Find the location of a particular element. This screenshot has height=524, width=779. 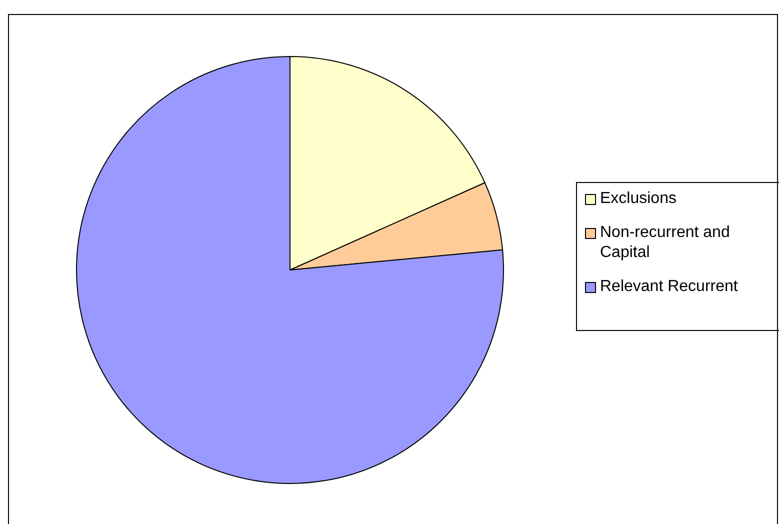

legend-label: Non-recurrent and Capital is located at coordinates (665, 243).